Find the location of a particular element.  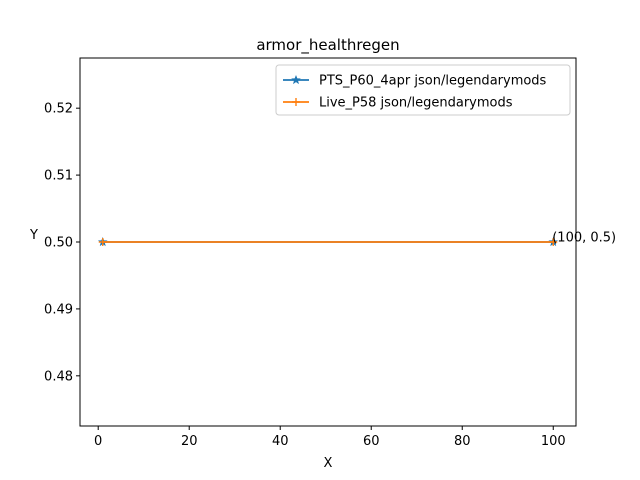

legend-label-2: Live_P58 json/legendarymods is located at coordinates (416, 103).